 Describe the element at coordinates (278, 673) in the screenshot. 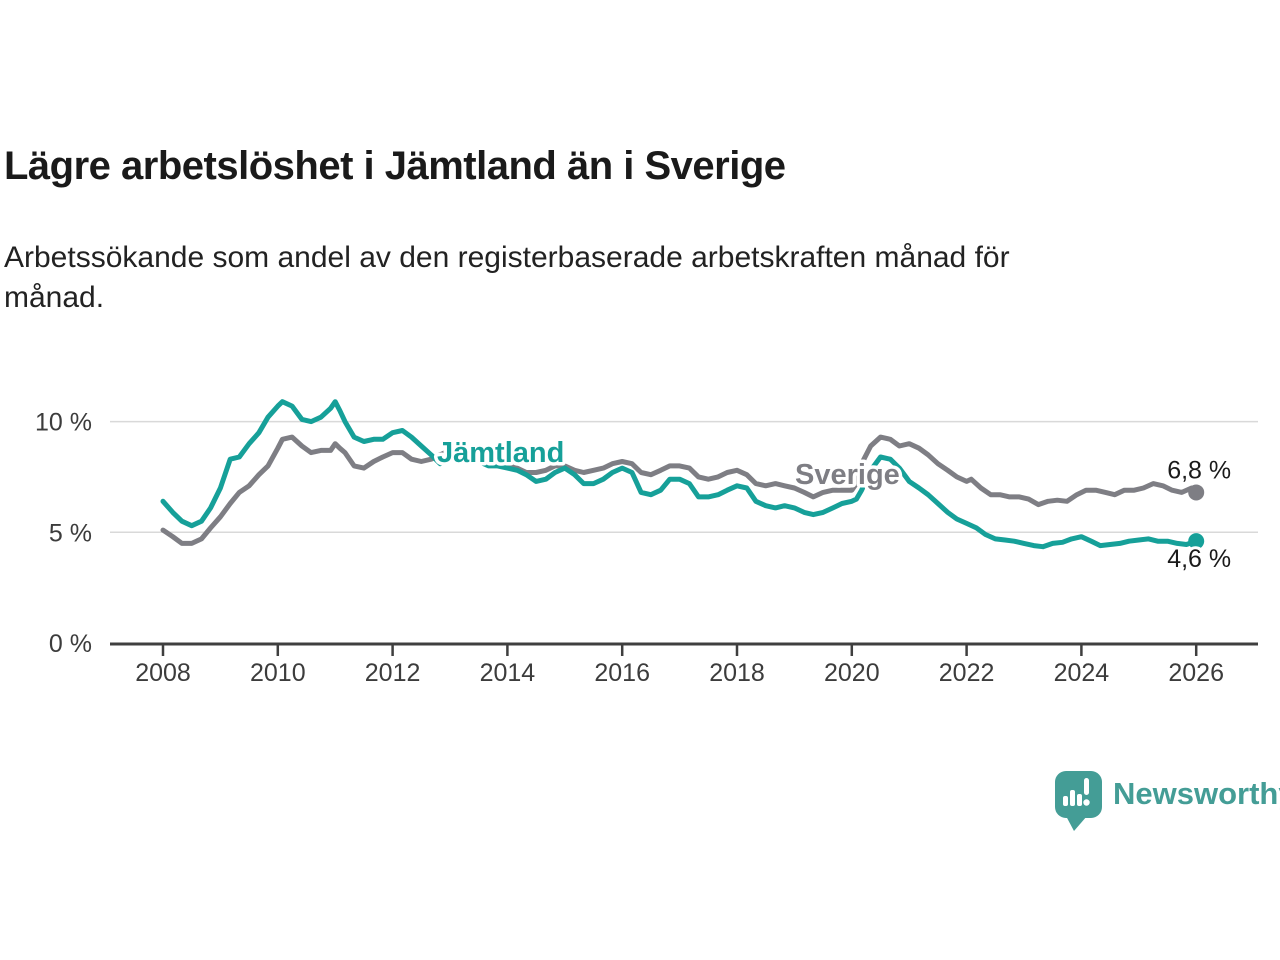

I see `x-axis-tick-label: 2010` at that location.